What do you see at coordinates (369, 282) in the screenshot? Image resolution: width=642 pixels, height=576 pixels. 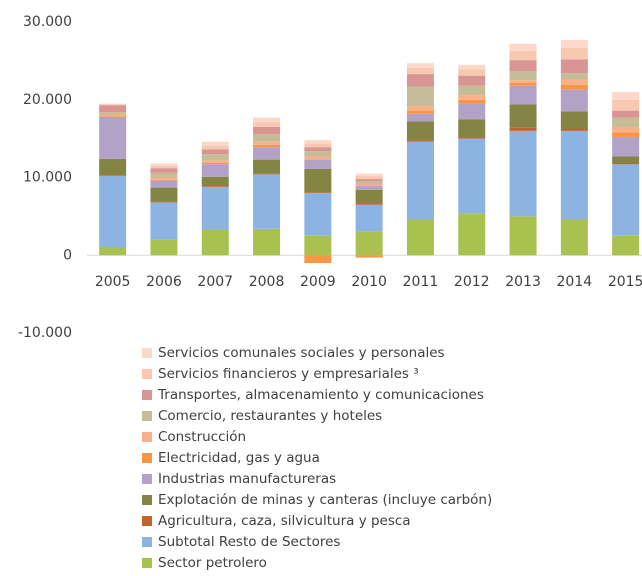 I see `x-tick-label: 2010` at bounding box center [369, 282].